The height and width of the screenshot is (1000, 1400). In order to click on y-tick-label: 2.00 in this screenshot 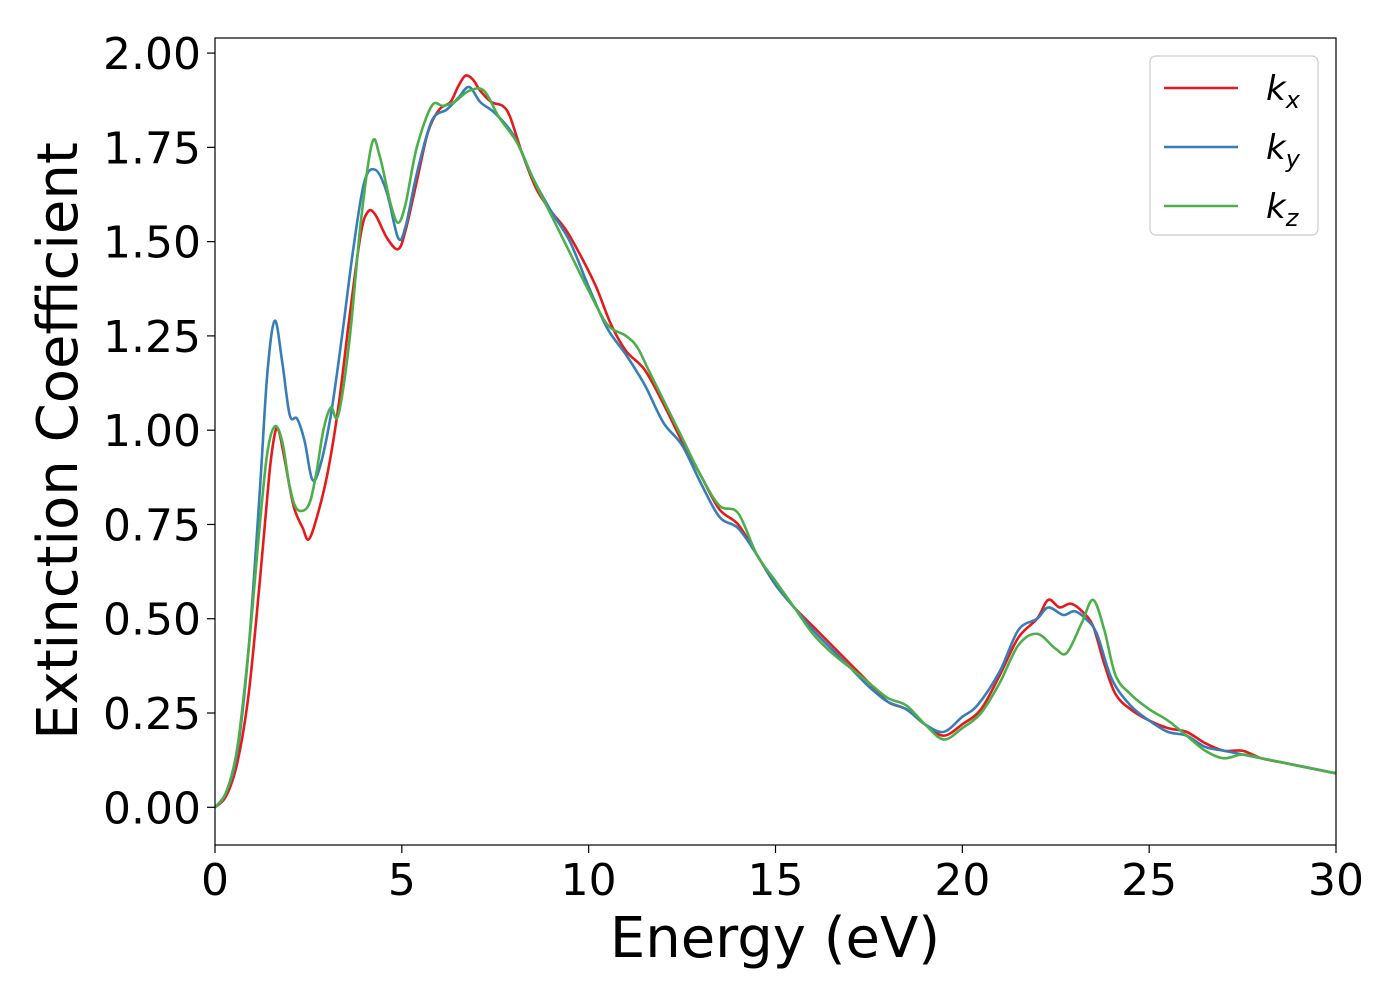, I will do `click(152, 54)`.